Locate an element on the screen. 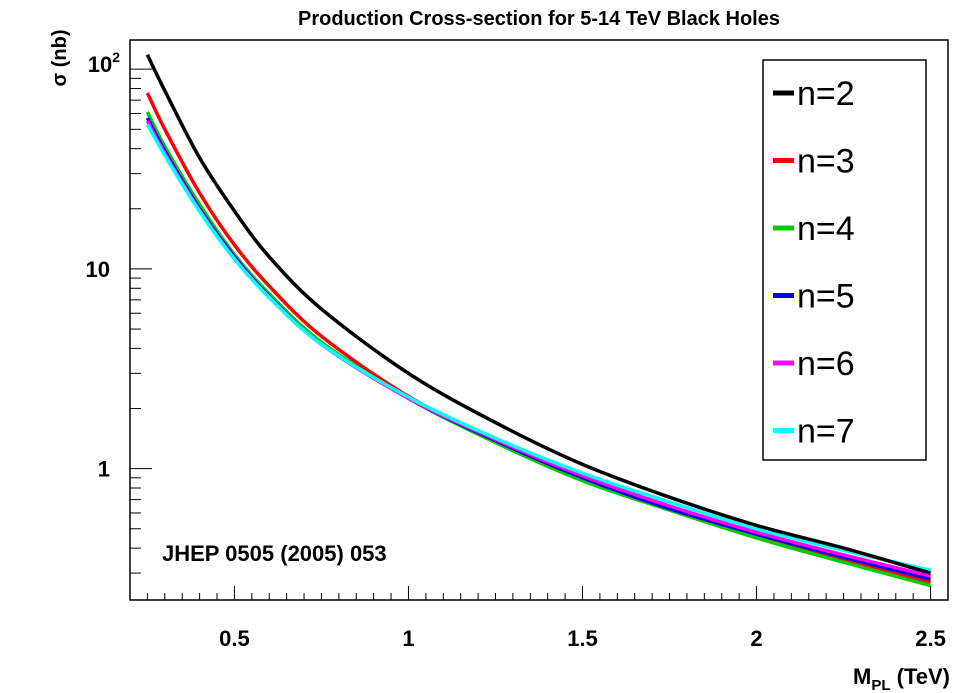 The height and width of the screenshot is (693, 968). x-axis-label: MPL (TeV) is located at coordinates (901, 678).